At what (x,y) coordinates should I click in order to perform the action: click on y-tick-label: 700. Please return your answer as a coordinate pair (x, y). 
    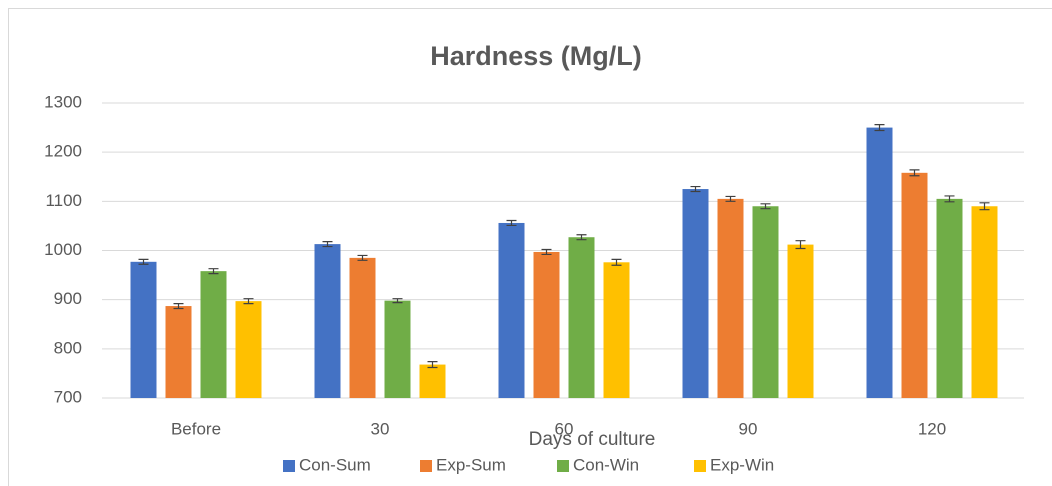
    Looking at the image, I should click on (68, 396).